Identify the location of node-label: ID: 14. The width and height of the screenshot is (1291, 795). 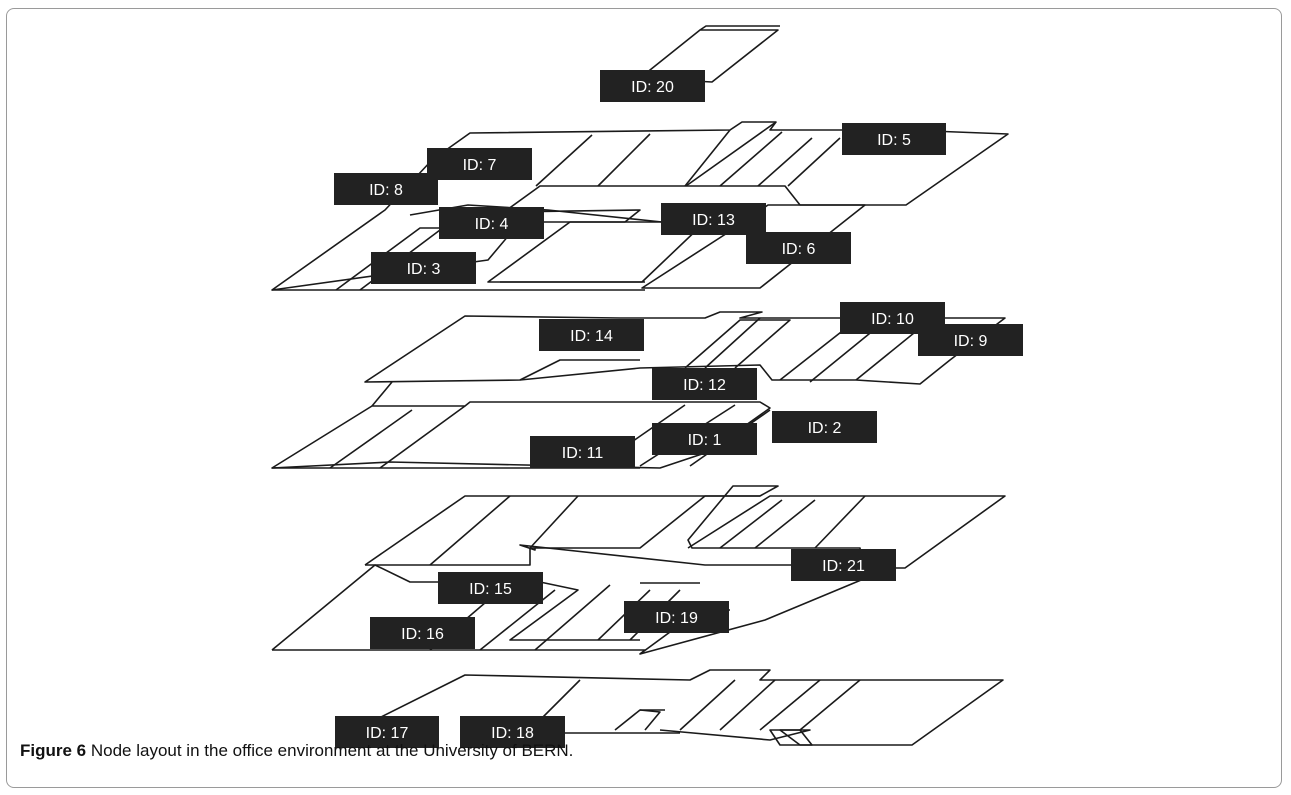
(591, 336).